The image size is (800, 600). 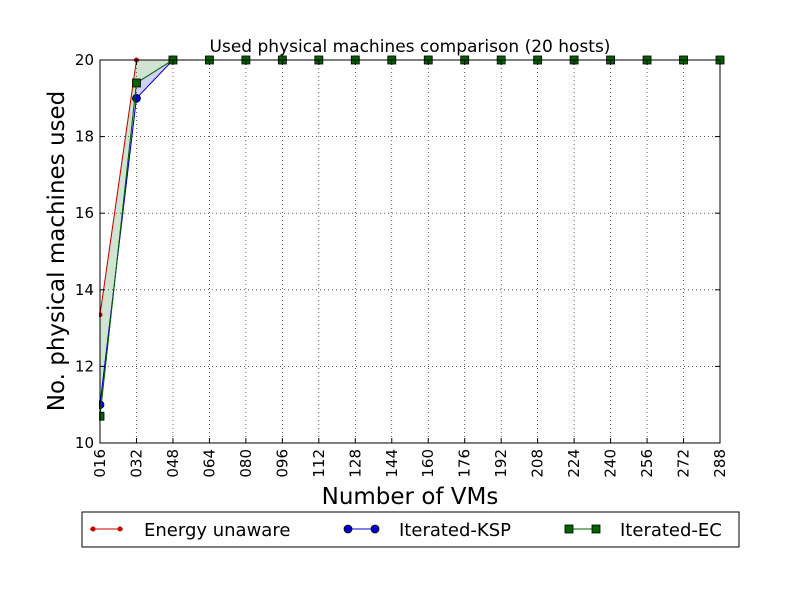 I want to click on x-tick-label: 256, so click(x=647, y=463).